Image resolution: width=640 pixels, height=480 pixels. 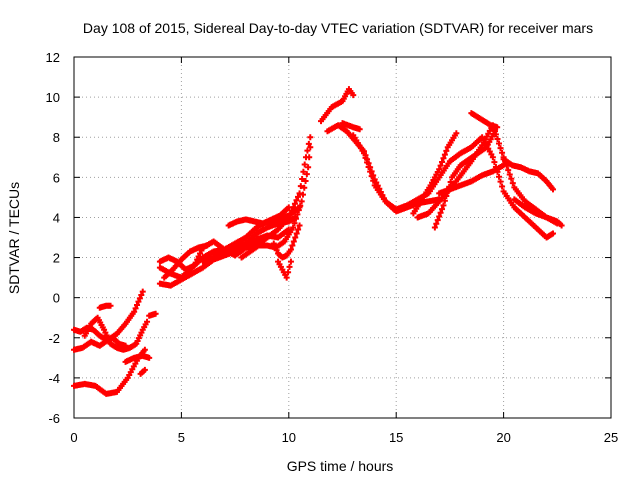 I want to click on y-tick-label: -4, so click(x=54, y=378).